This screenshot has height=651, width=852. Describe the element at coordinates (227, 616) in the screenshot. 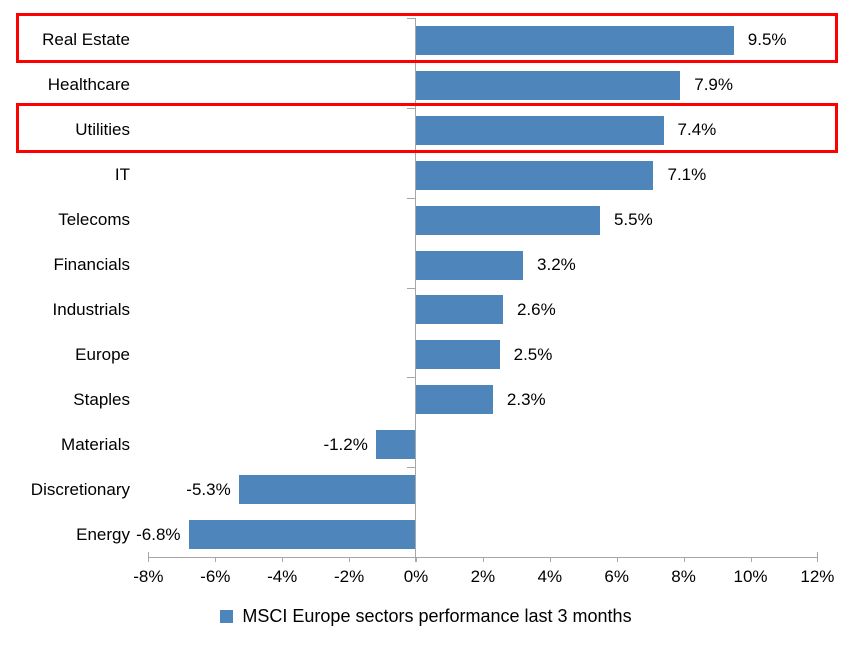

I see `legend-swatch-icon` at that location.